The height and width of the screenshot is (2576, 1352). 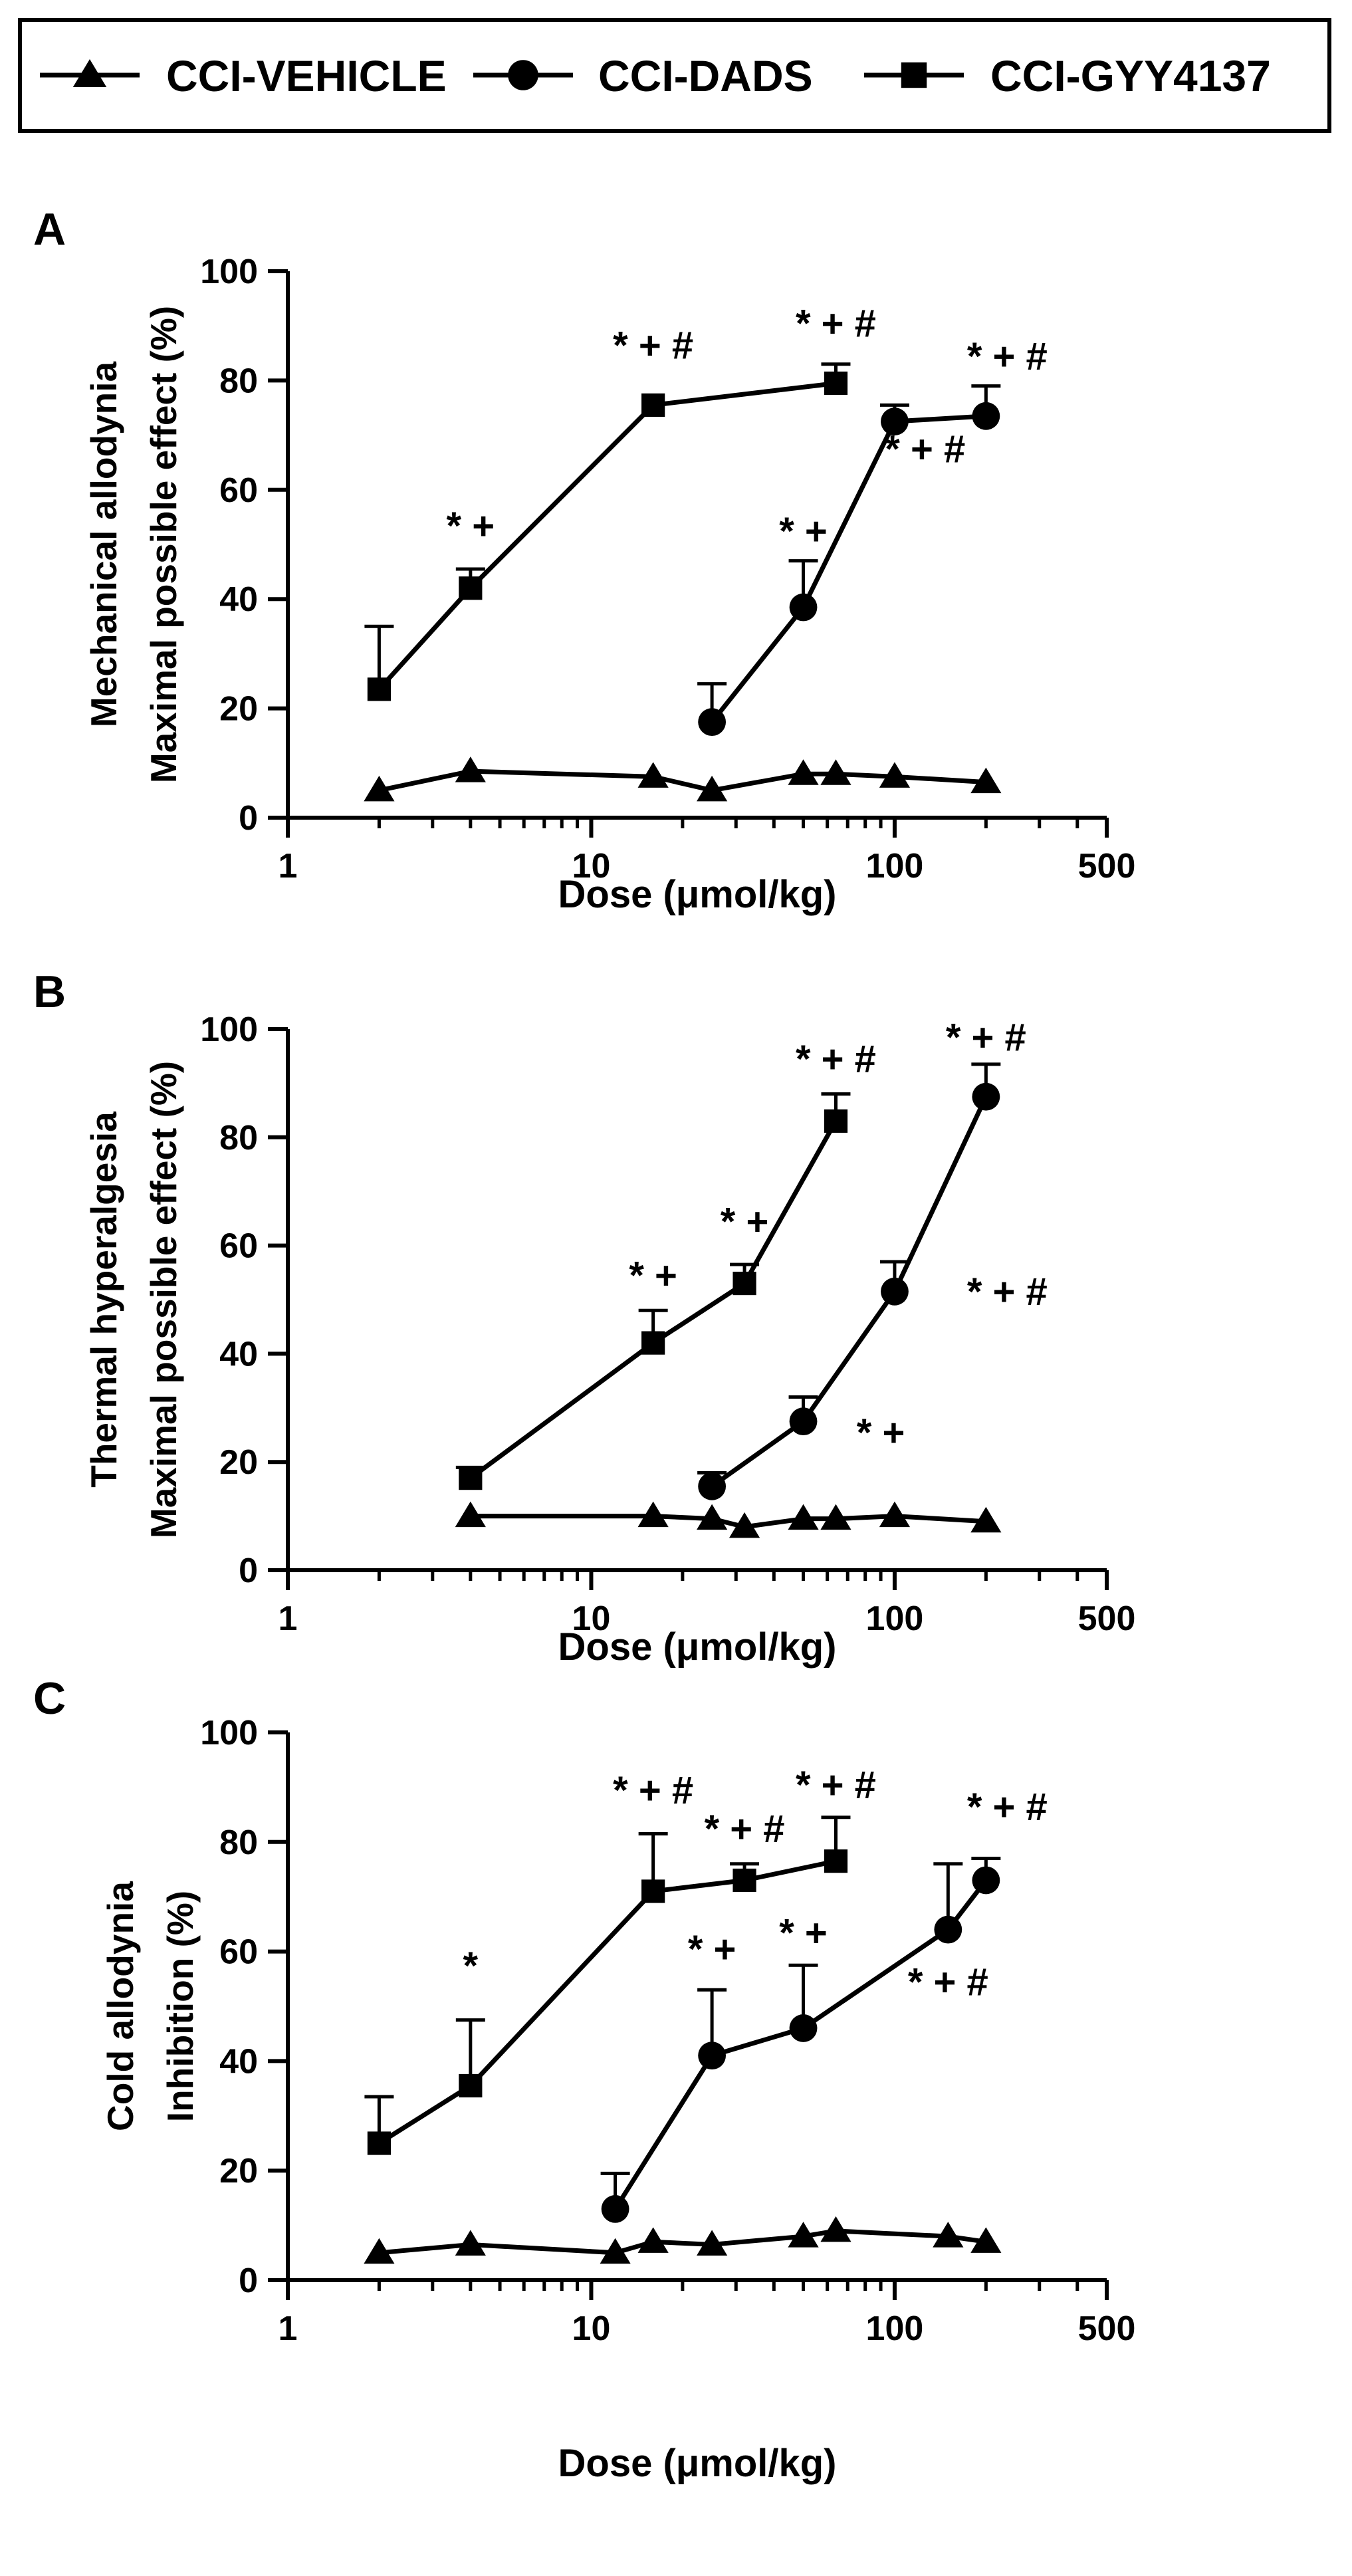 I want to click on legend: CCI-VEHICLE CCI-DADS CCI-GYY4137, so click(x=674, y=75).